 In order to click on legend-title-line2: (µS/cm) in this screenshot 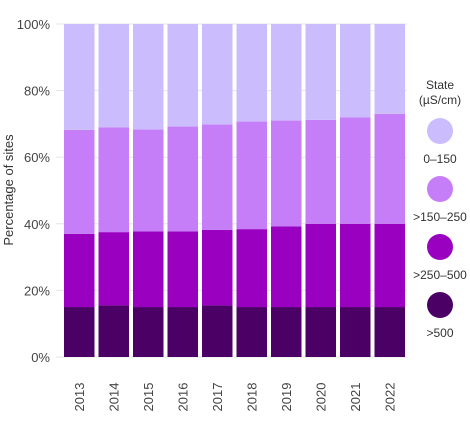, I will do `click(440, 100)`.